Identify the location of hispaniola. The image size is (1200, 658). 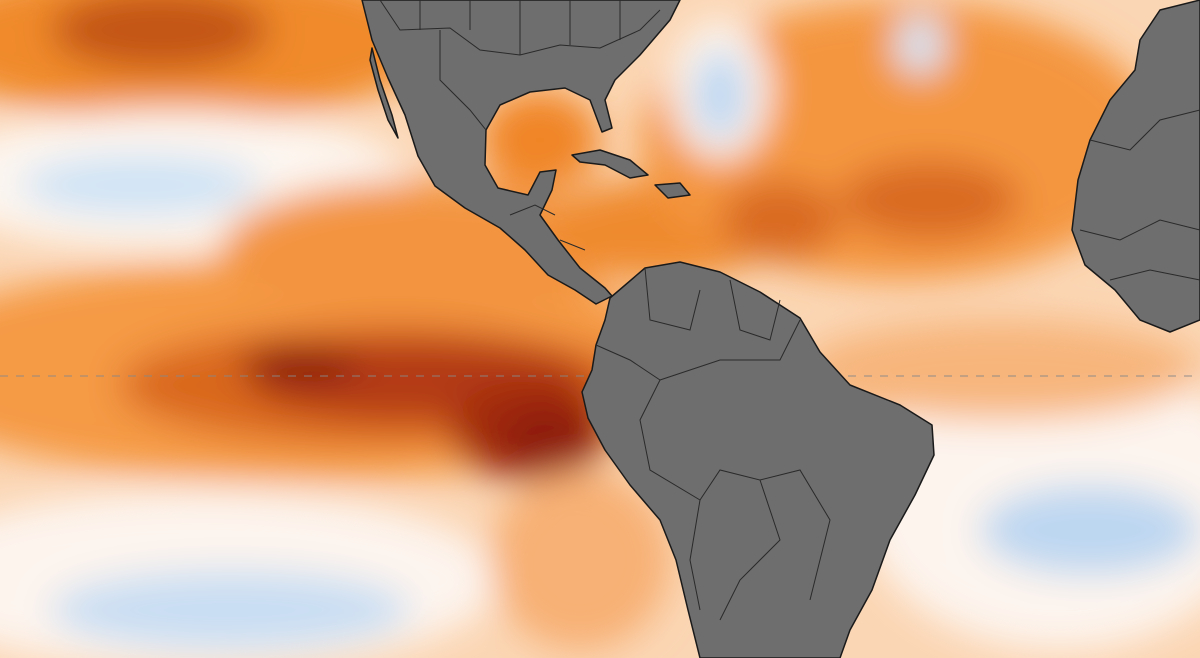
(672, 190).